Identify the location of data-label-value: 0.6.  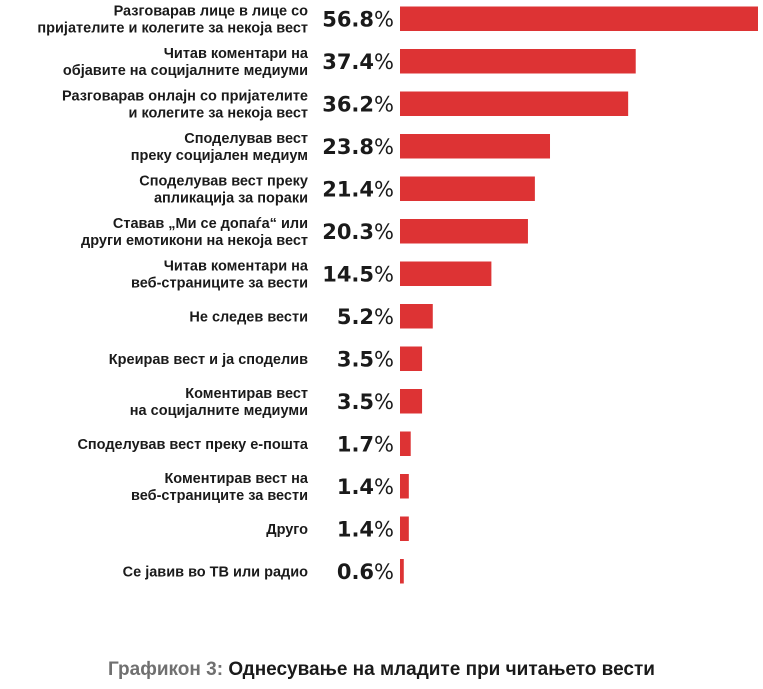
(355, 572).